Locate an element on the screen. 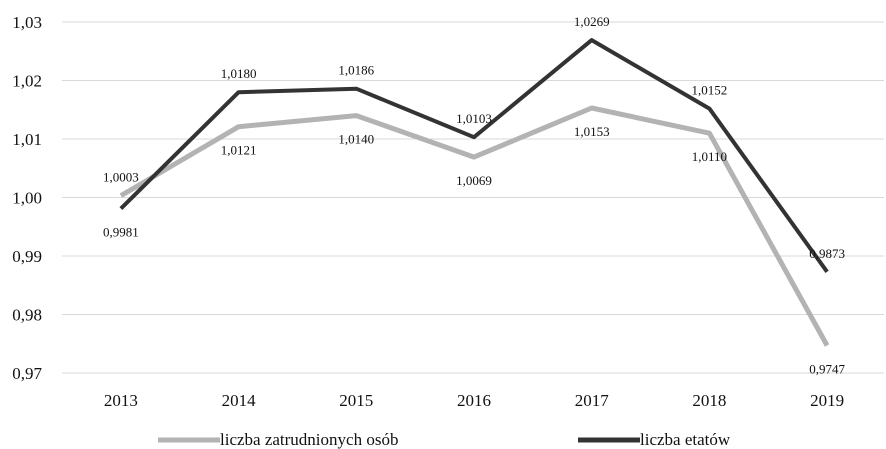 The width and height of the screenshot is (886, 449). x-tick-label: 2017 is located at coordinates (592, 400).